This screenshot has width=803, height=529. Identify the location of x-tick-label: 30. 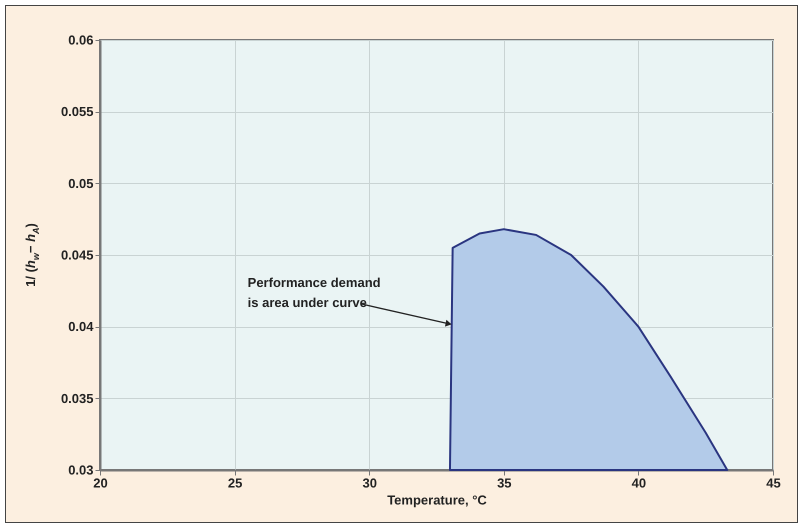
(369, 483).